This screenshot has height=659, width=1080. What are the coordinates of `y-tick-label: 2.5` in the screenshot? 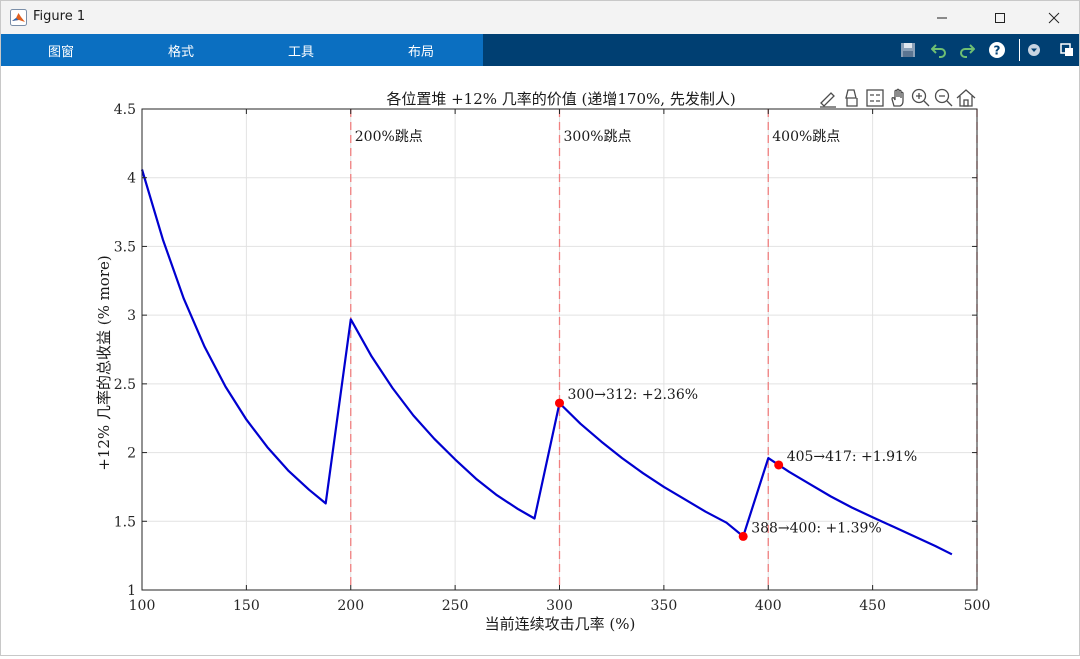 It's located at (125, 385).